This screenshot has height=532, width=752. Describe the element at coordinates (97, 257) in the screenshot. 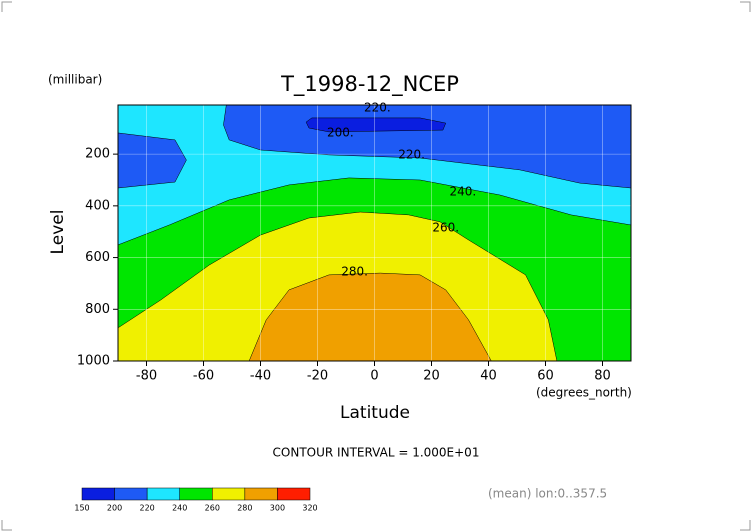

I see `y-tick-label: 600` at that location.